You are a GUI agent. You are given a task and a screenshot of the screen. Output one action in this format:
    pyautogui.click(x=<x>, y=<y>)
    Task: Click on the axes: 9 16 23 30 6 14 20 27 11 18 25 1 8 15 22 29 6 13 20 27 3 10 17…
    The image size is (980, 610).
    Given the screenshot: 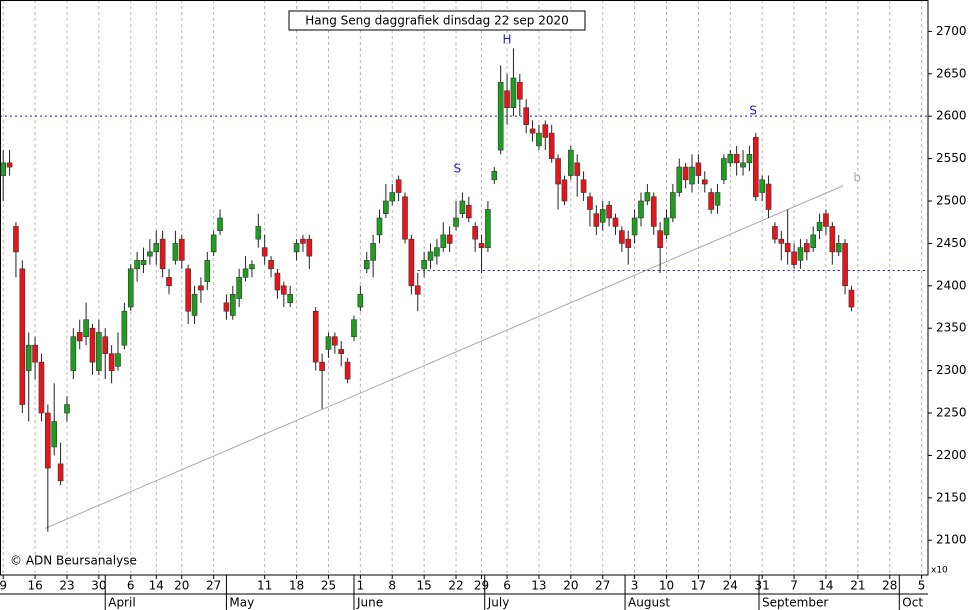 What is the action you would take?
    pyautogui.click(x=462, y=592)
    